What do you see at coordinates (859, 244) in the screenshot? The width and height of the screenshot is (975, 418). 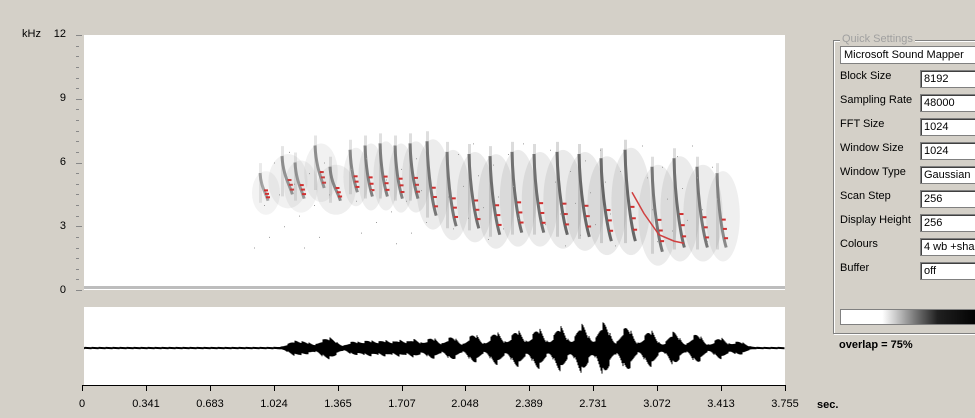 I see `colours-label: Colours` at bounding box center [859, 244].